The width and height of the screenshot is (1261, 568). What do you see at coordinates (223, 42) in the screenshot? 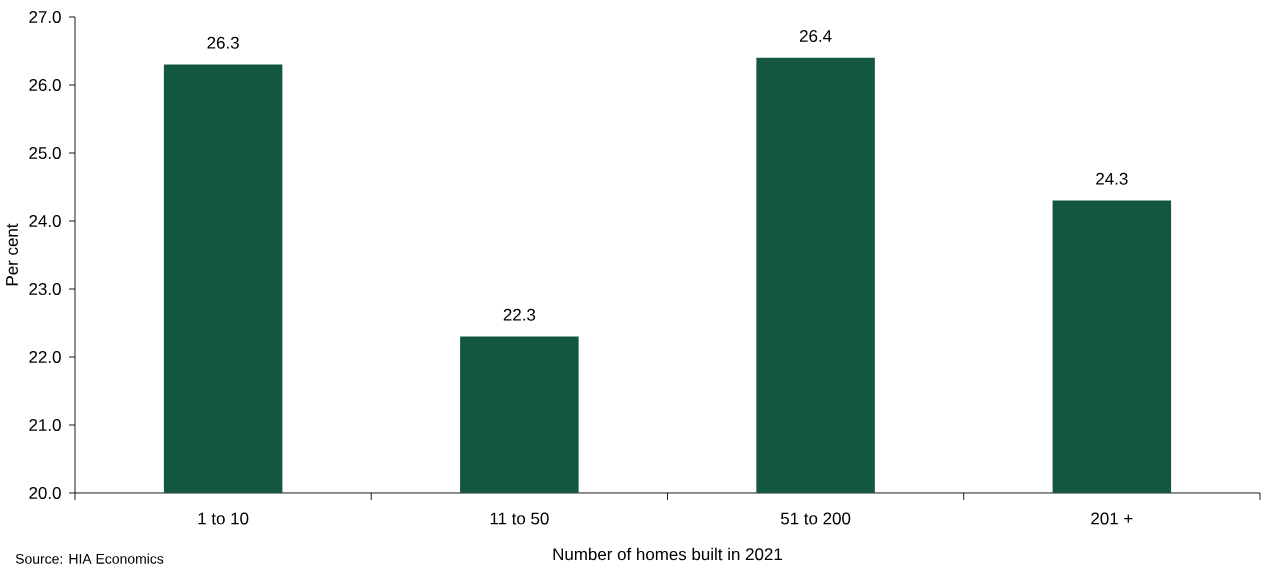
I see `data-label: 26.3` at bounding box center [223, 42].